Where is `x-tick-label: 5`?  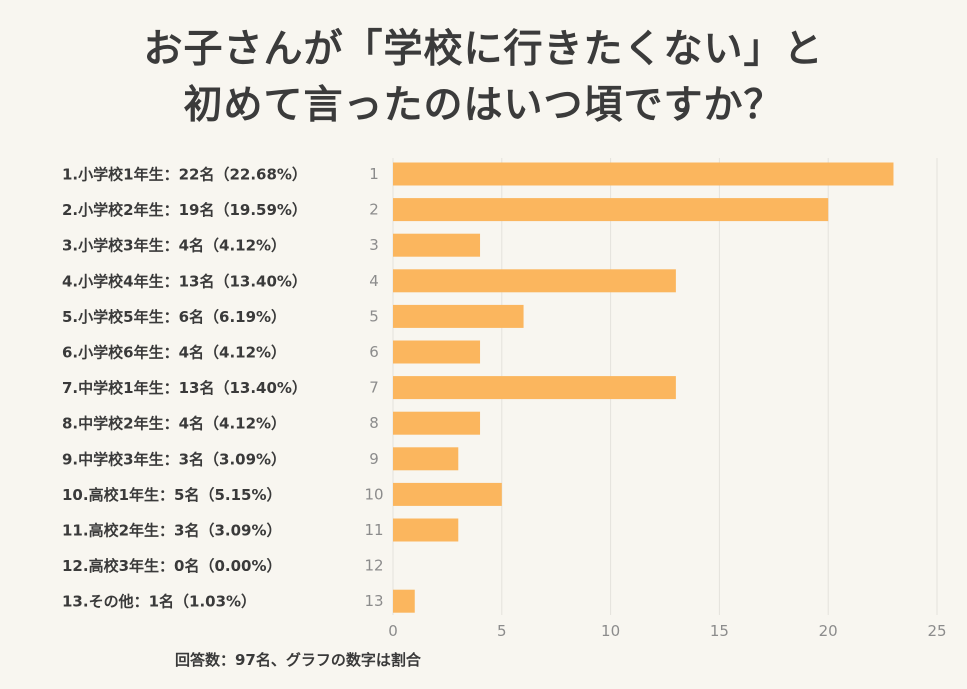
x-tick-label: 5 is located at coordinates (502, 631).